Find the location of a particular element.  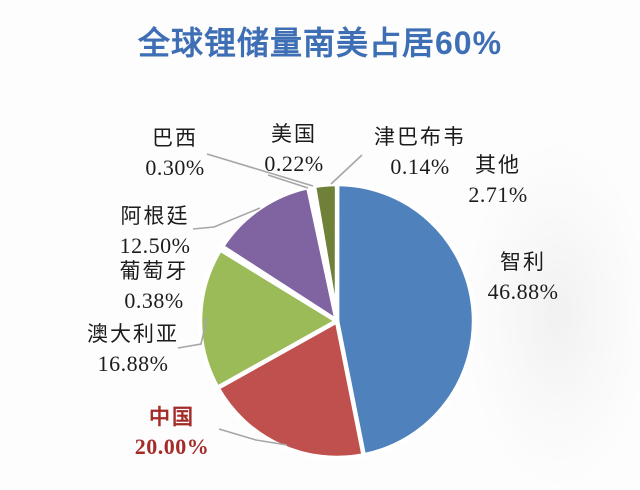

chart-title: 全球锂储量南美占居60% is located at coordinates (320, 43).